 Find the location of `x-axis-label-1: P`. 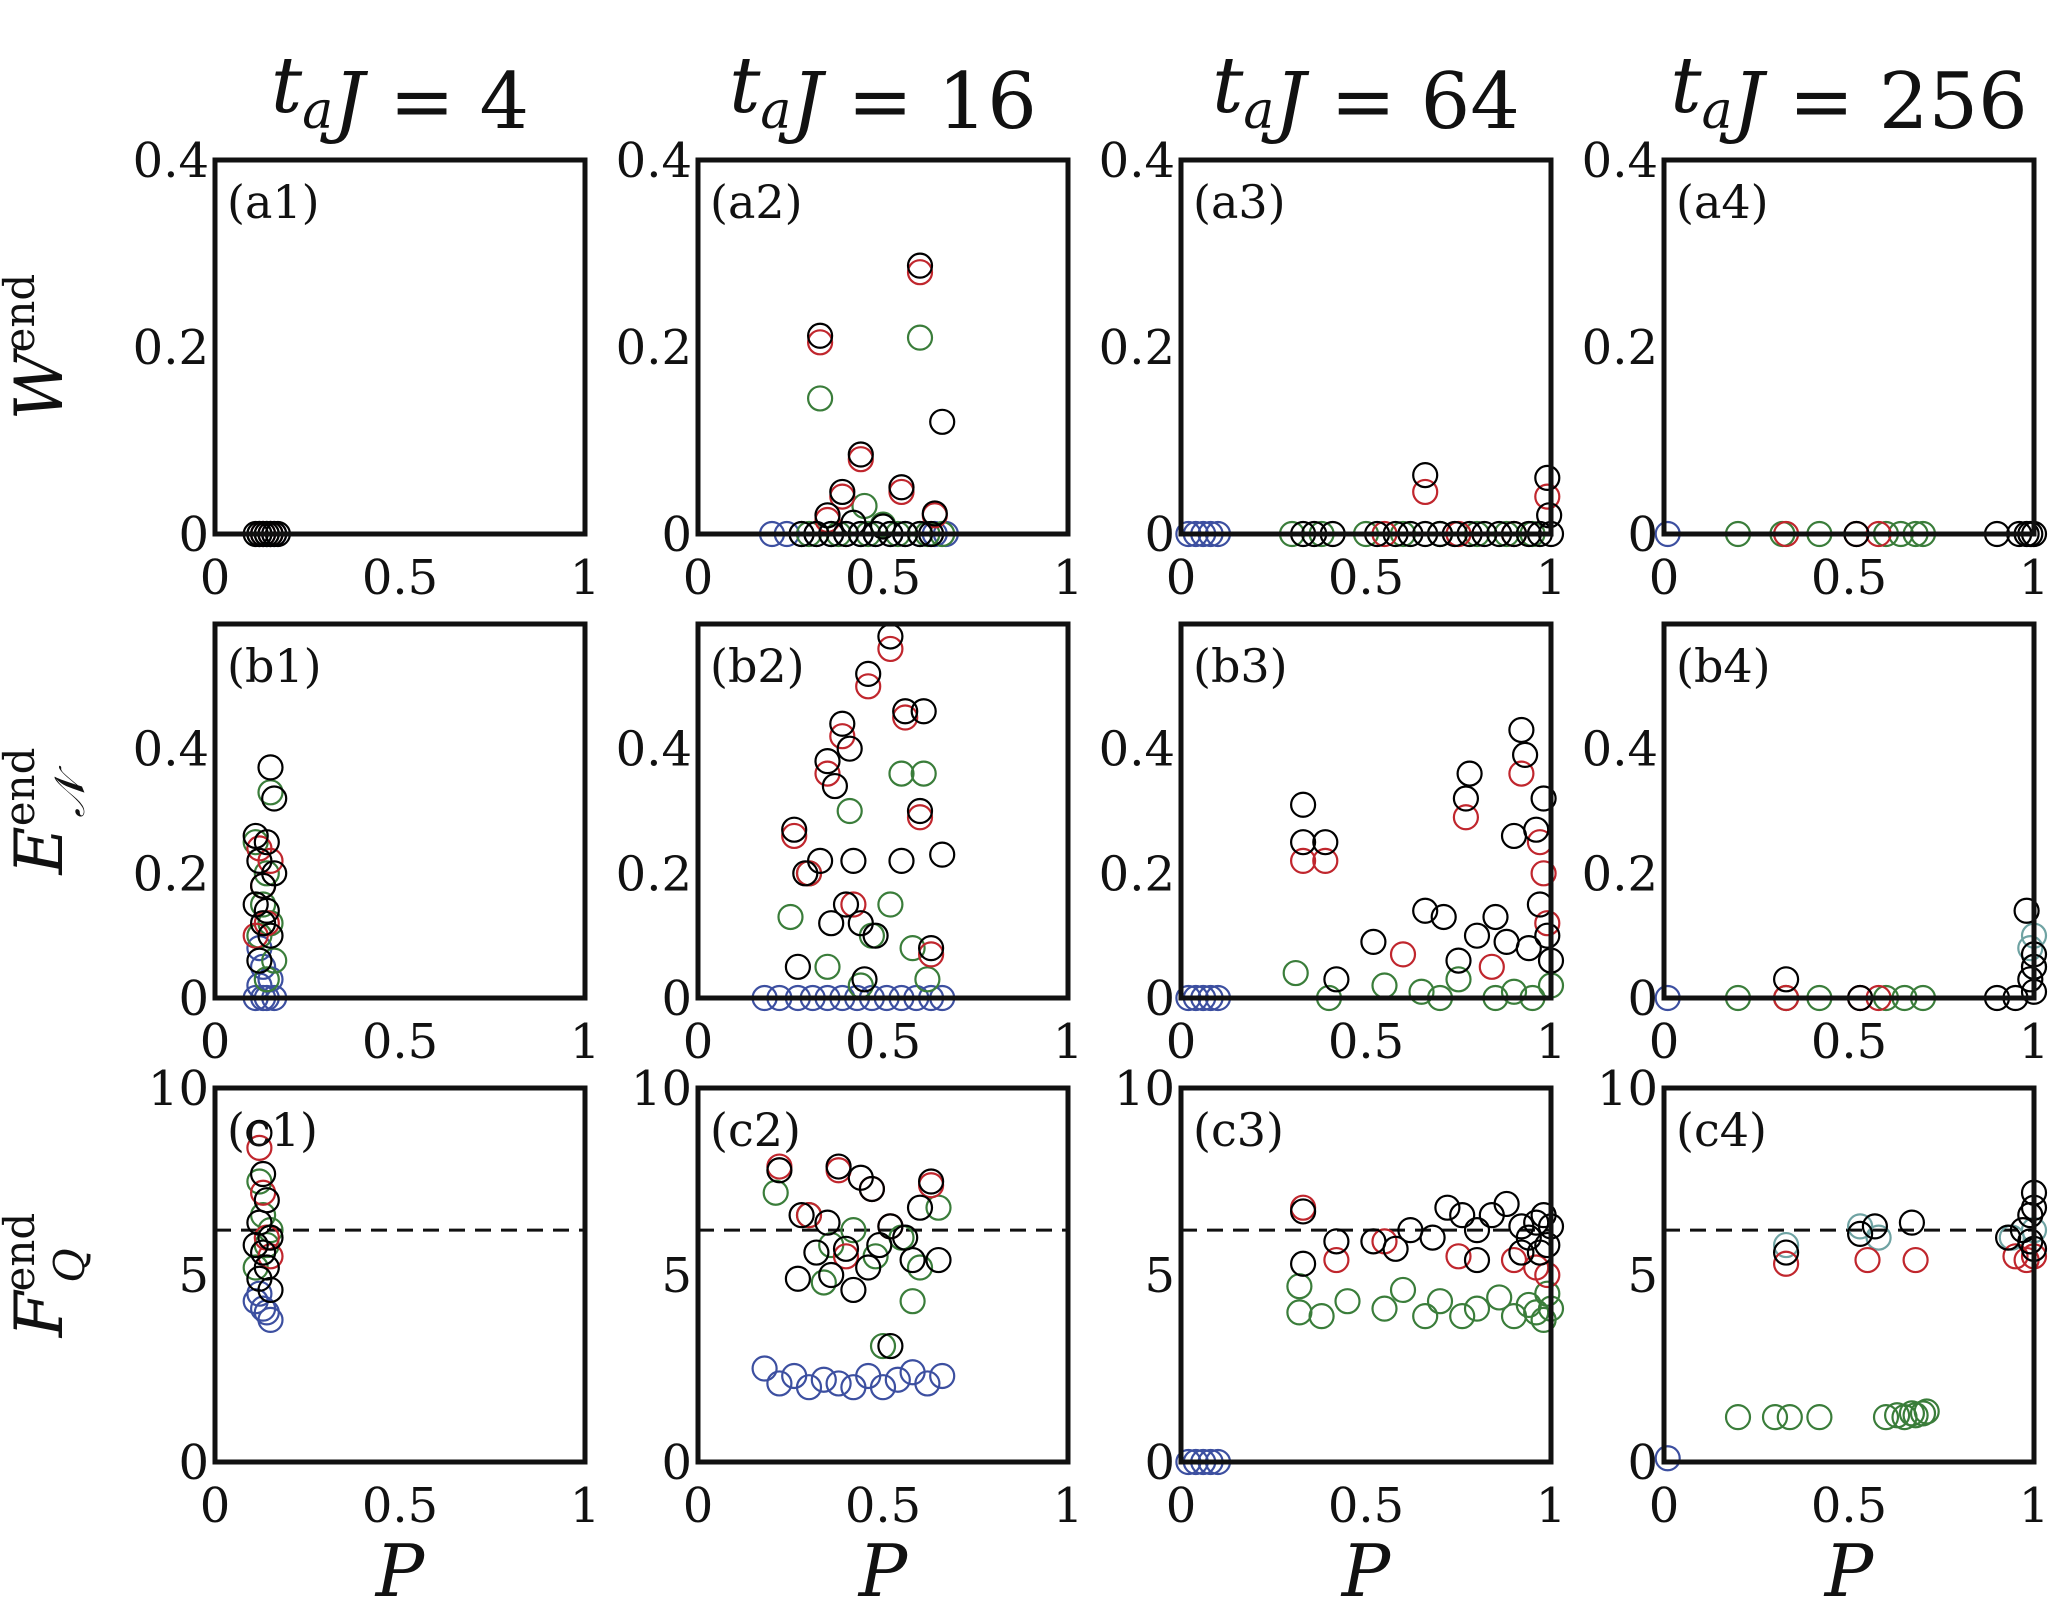

x-axis-label-1: P is located at coordinates (400, 1571).